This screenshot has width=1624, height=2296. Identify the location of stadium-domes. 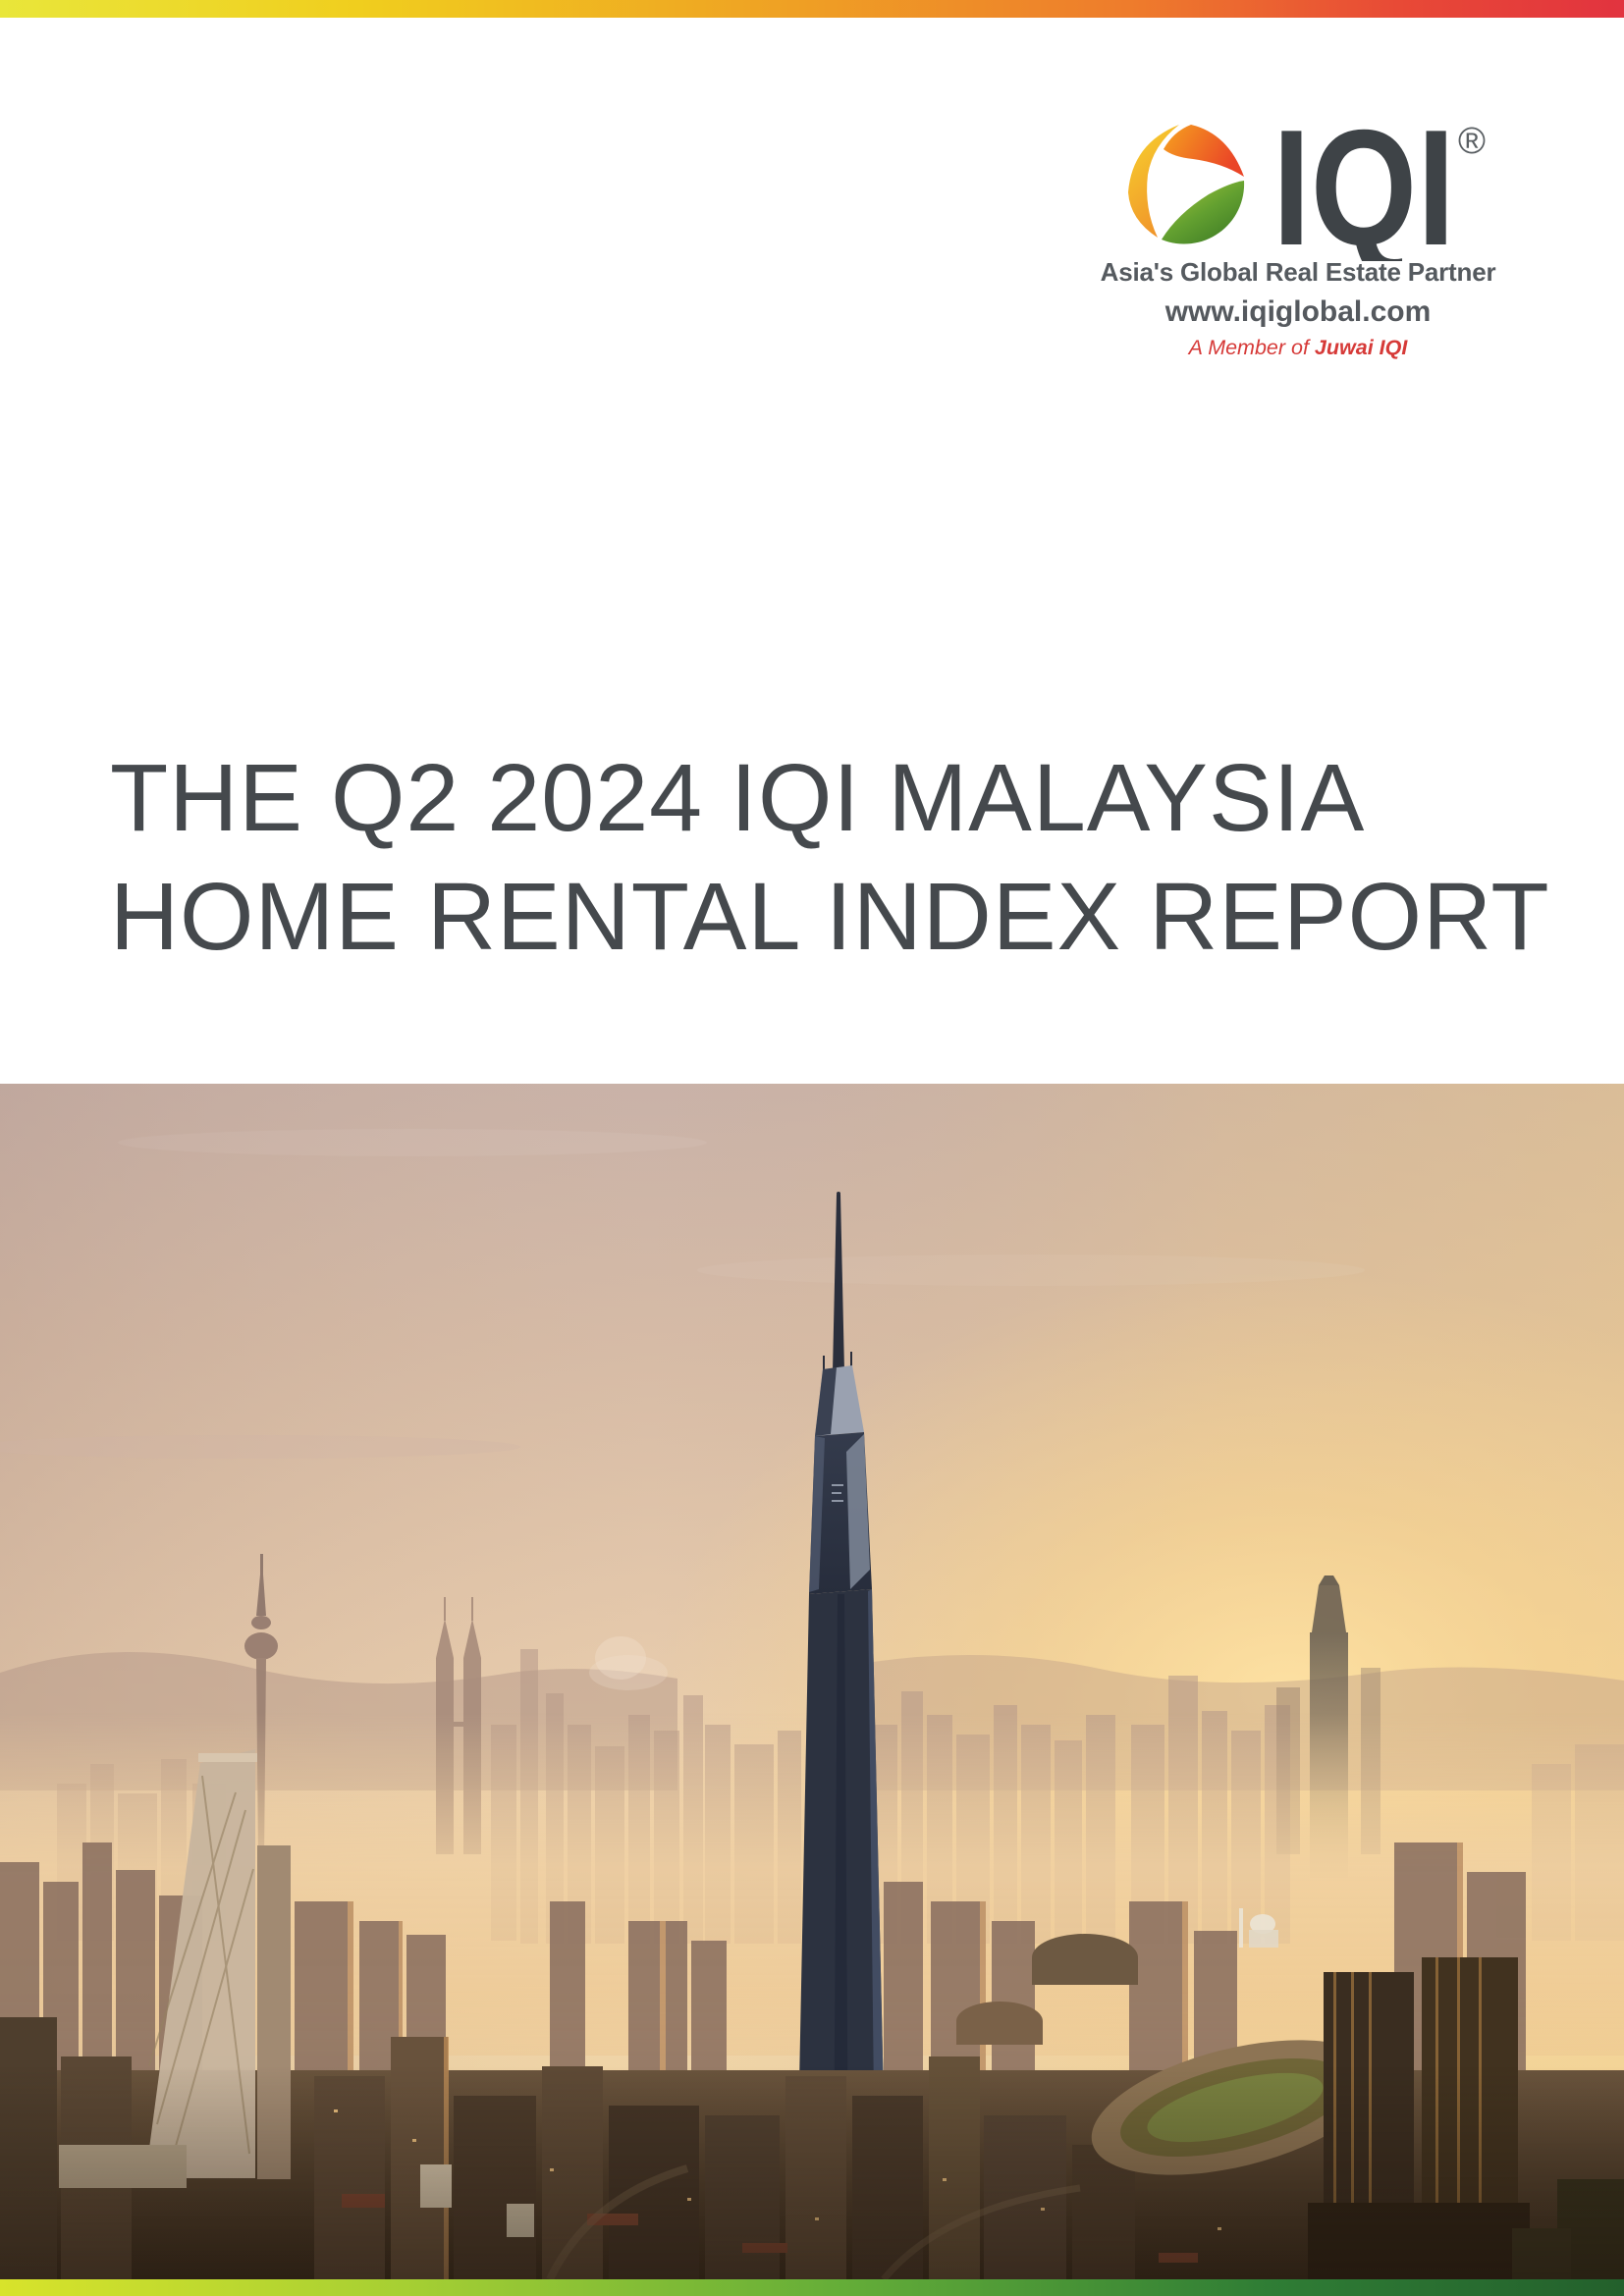
(1047, 1989).